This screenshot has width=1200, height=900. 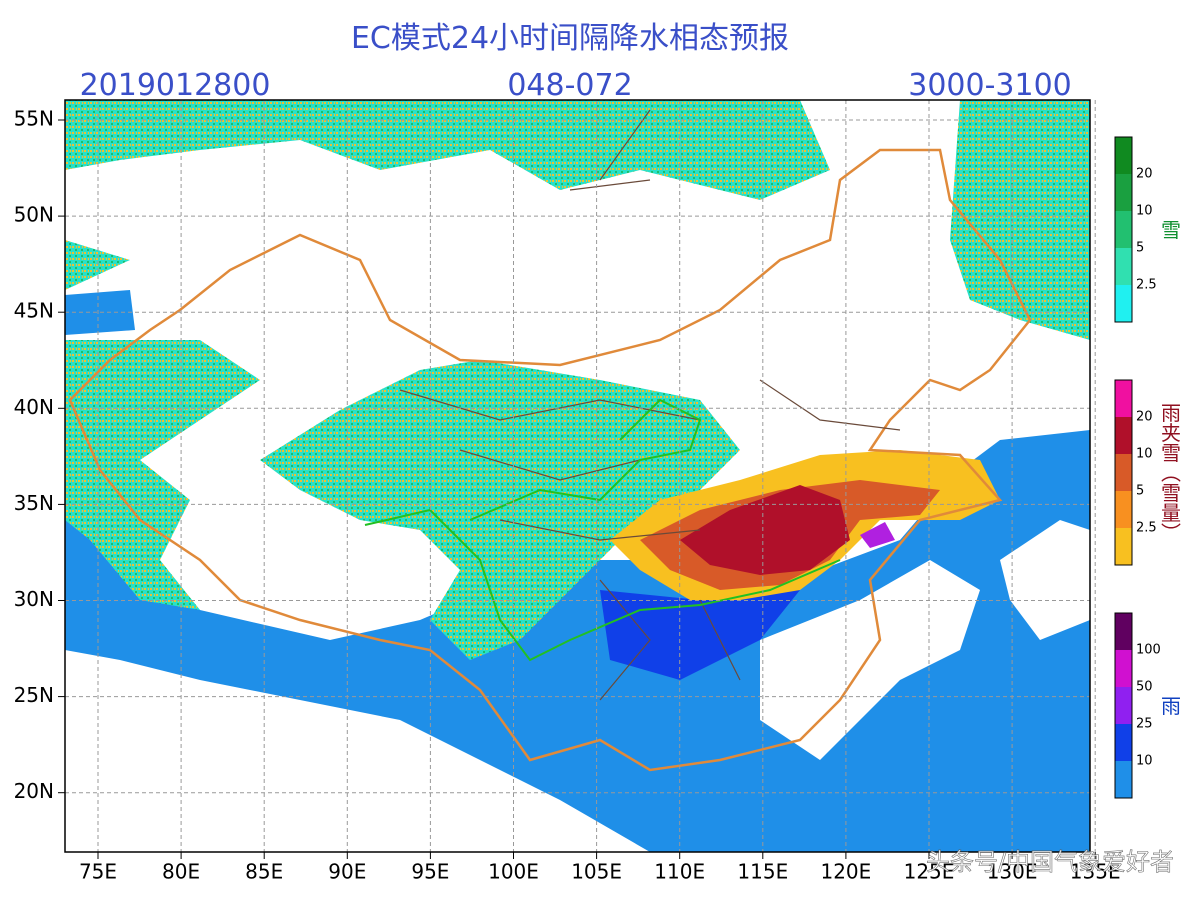 What do you see at coordinates (1144, 687) in the screenshot?
I see `legend-label: 50` at bounding box center [1144, 687].